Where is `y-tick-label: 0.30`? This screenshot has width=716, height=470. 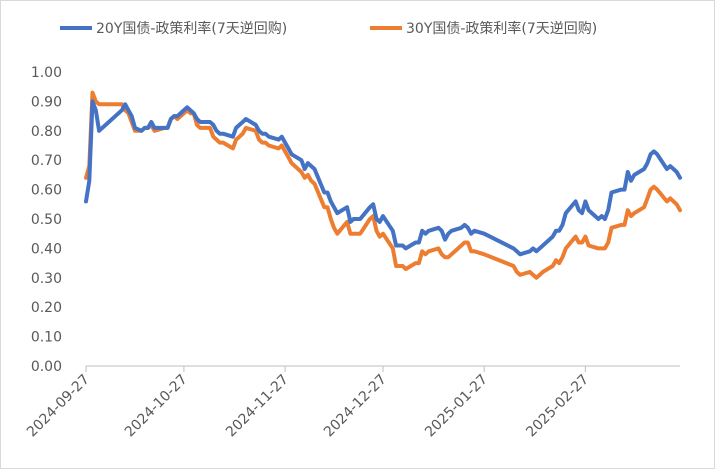
y-tick-label: 0.30 is located at coordinates (46, 279).